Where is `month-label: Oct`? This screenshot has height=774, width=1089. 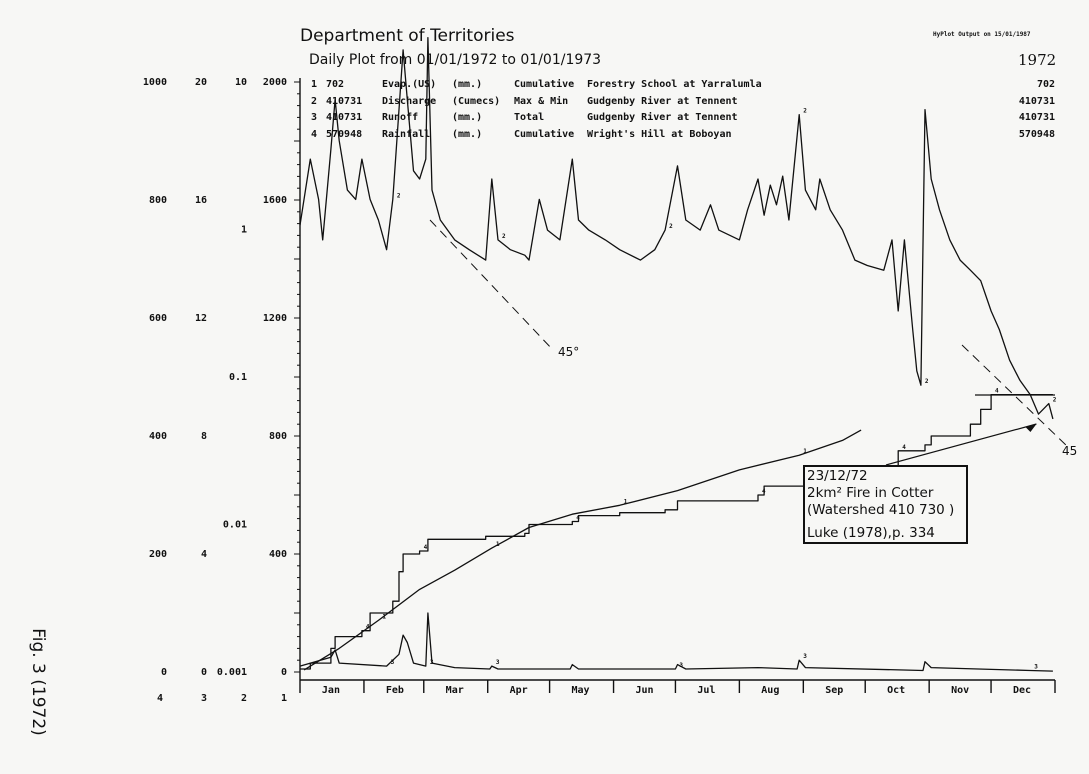
month-label: Oct is located at coordinates (896, 690).